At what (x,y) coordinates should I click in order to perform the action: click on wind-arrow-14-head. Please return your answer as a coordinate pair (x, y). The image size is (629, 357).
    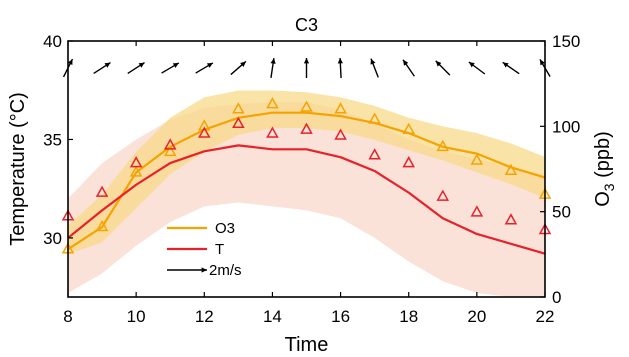
    Looking at the image, I should click on (542, 62).